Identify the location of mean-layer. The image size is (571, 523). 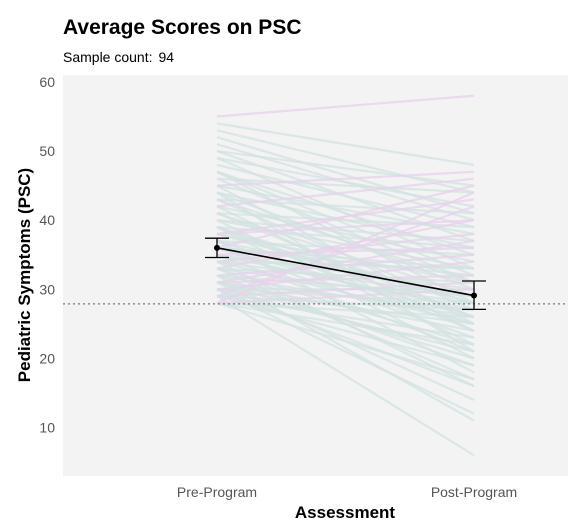
(345, 274).